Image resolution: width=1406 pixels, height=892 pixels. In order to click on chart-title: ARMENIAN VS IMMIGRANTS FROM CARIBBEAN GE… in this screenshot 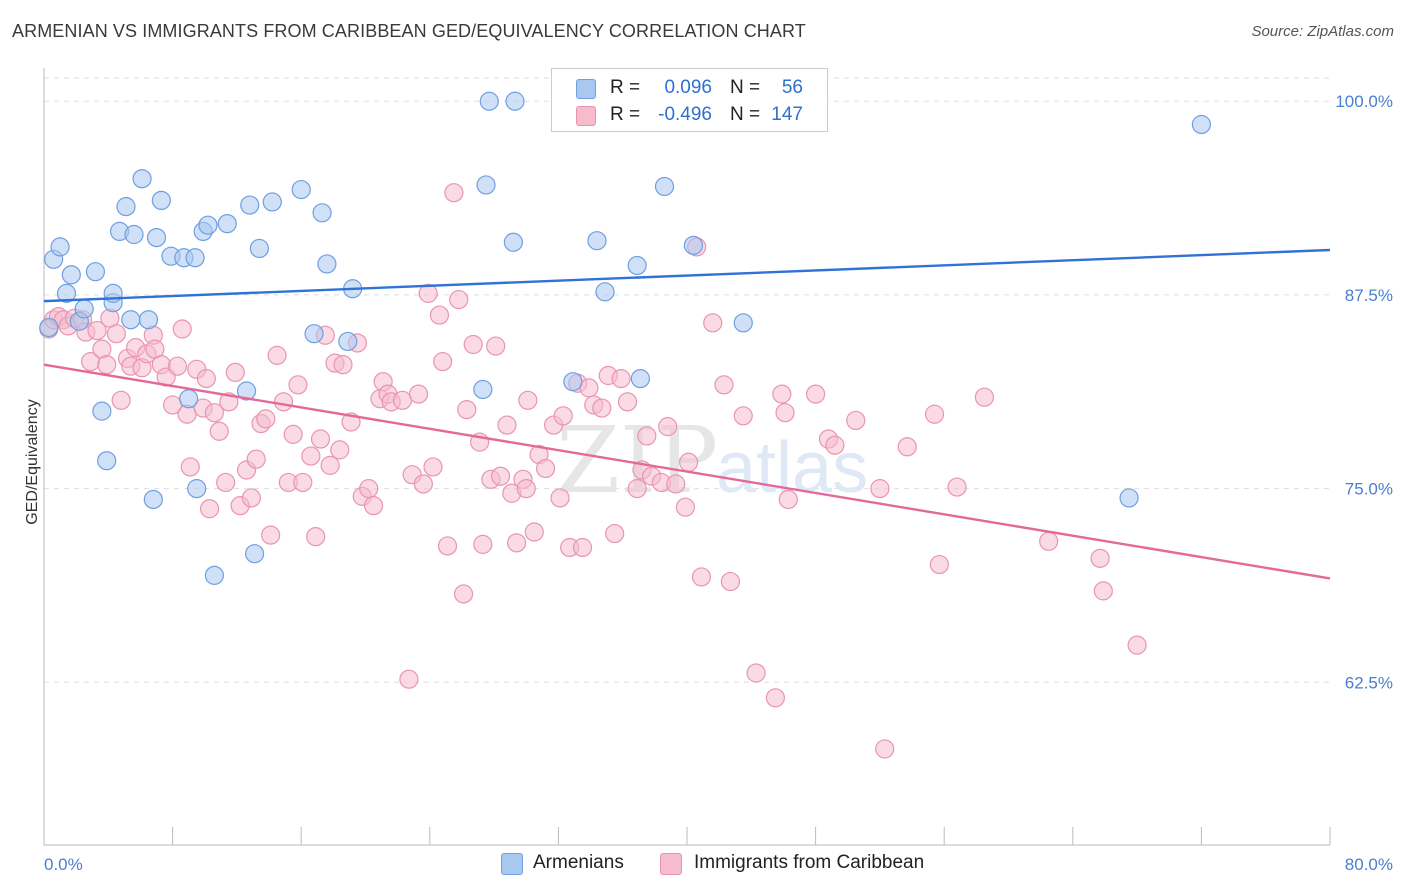, I will do `click(409, 31)`.